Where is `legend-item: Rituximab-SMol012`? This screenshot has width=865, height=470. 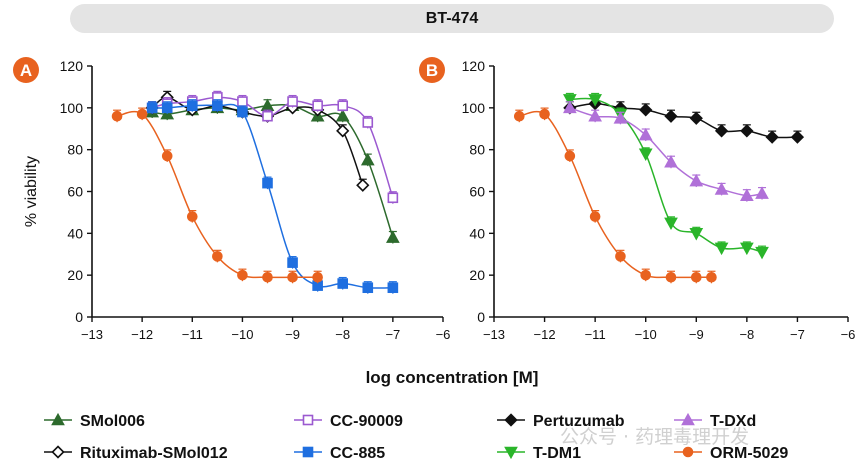
legend-item: Rituximab-SMol012 is located at coordinates (136, 453).